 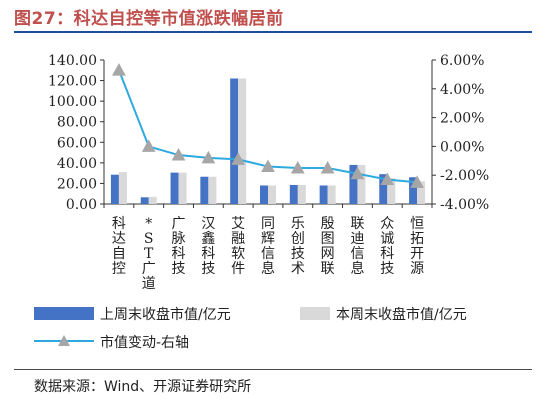 What do you see at coordinates (273, 369) in the screenshot?
I see `source-rule` at bounding box center [273, 369].